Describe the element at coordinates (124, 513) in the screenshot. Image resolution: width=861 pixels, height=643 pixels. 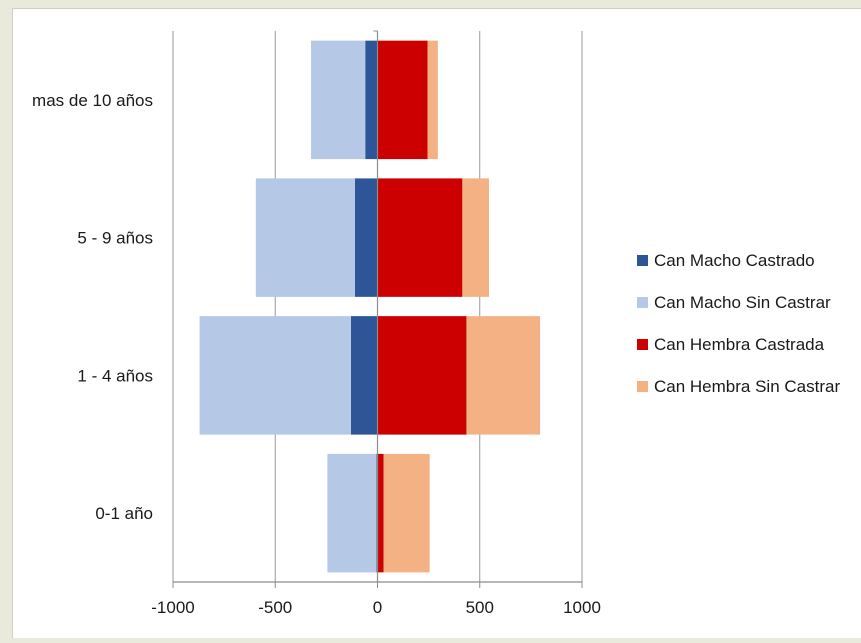
I see `category-label: 0-1 año` at that location.